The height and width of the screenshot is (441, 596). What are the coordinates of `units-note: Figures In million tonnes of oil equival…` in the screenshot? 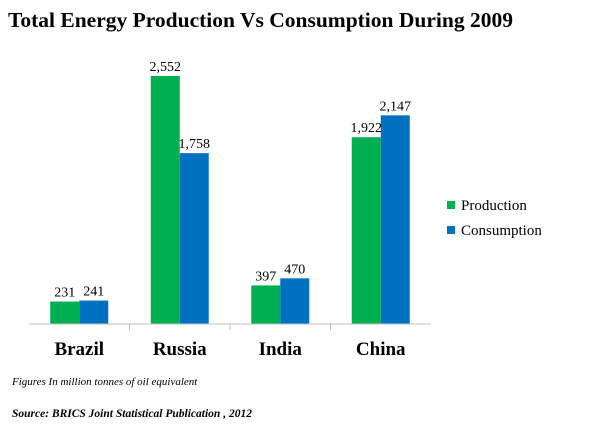 It's located at (105, 382).